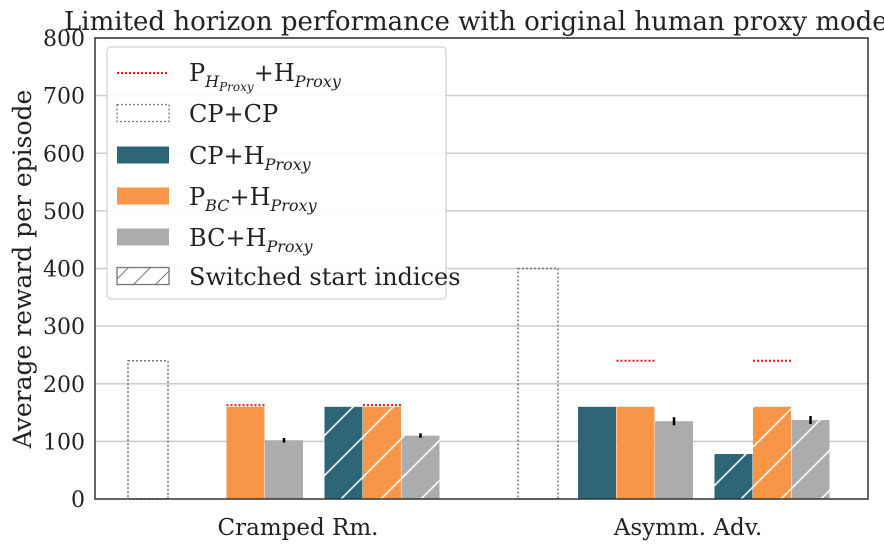  Describe the element at coordinates (253, 199) in the screenshot. I see `legend-label: PBC+HProxy` at that location.